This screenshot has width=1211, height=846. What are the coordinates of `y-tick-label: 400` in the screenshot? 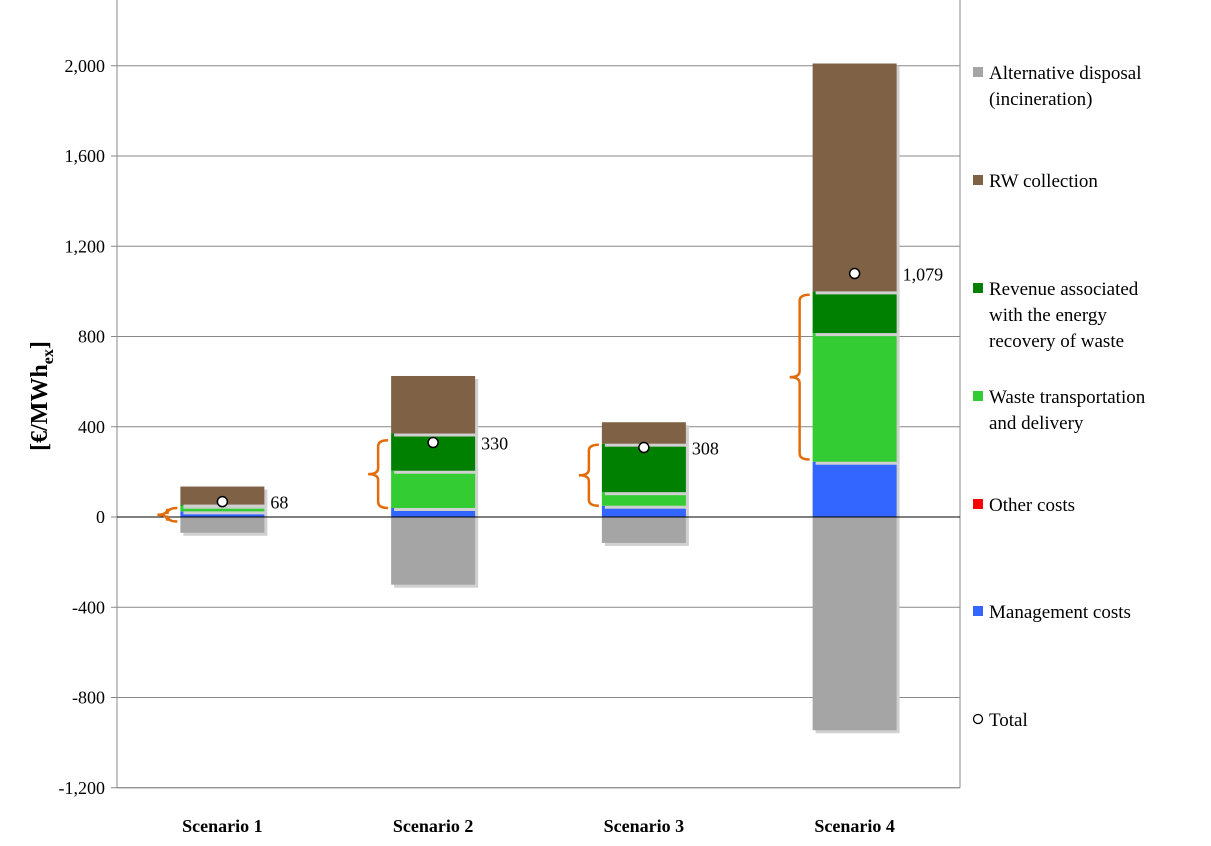 It's located at (91, 427).